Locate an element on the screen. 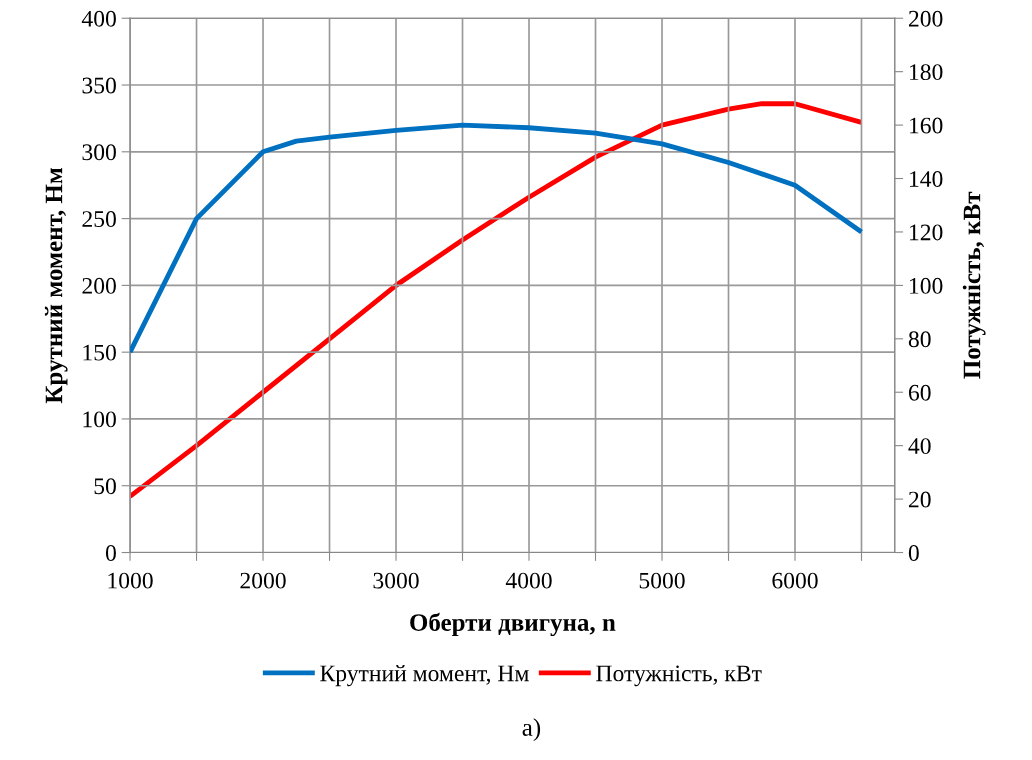 The width and height of the screenshot is (1032, 760). y-axis-title: Крутний момент, Нм is located at coordinates (56, 285).